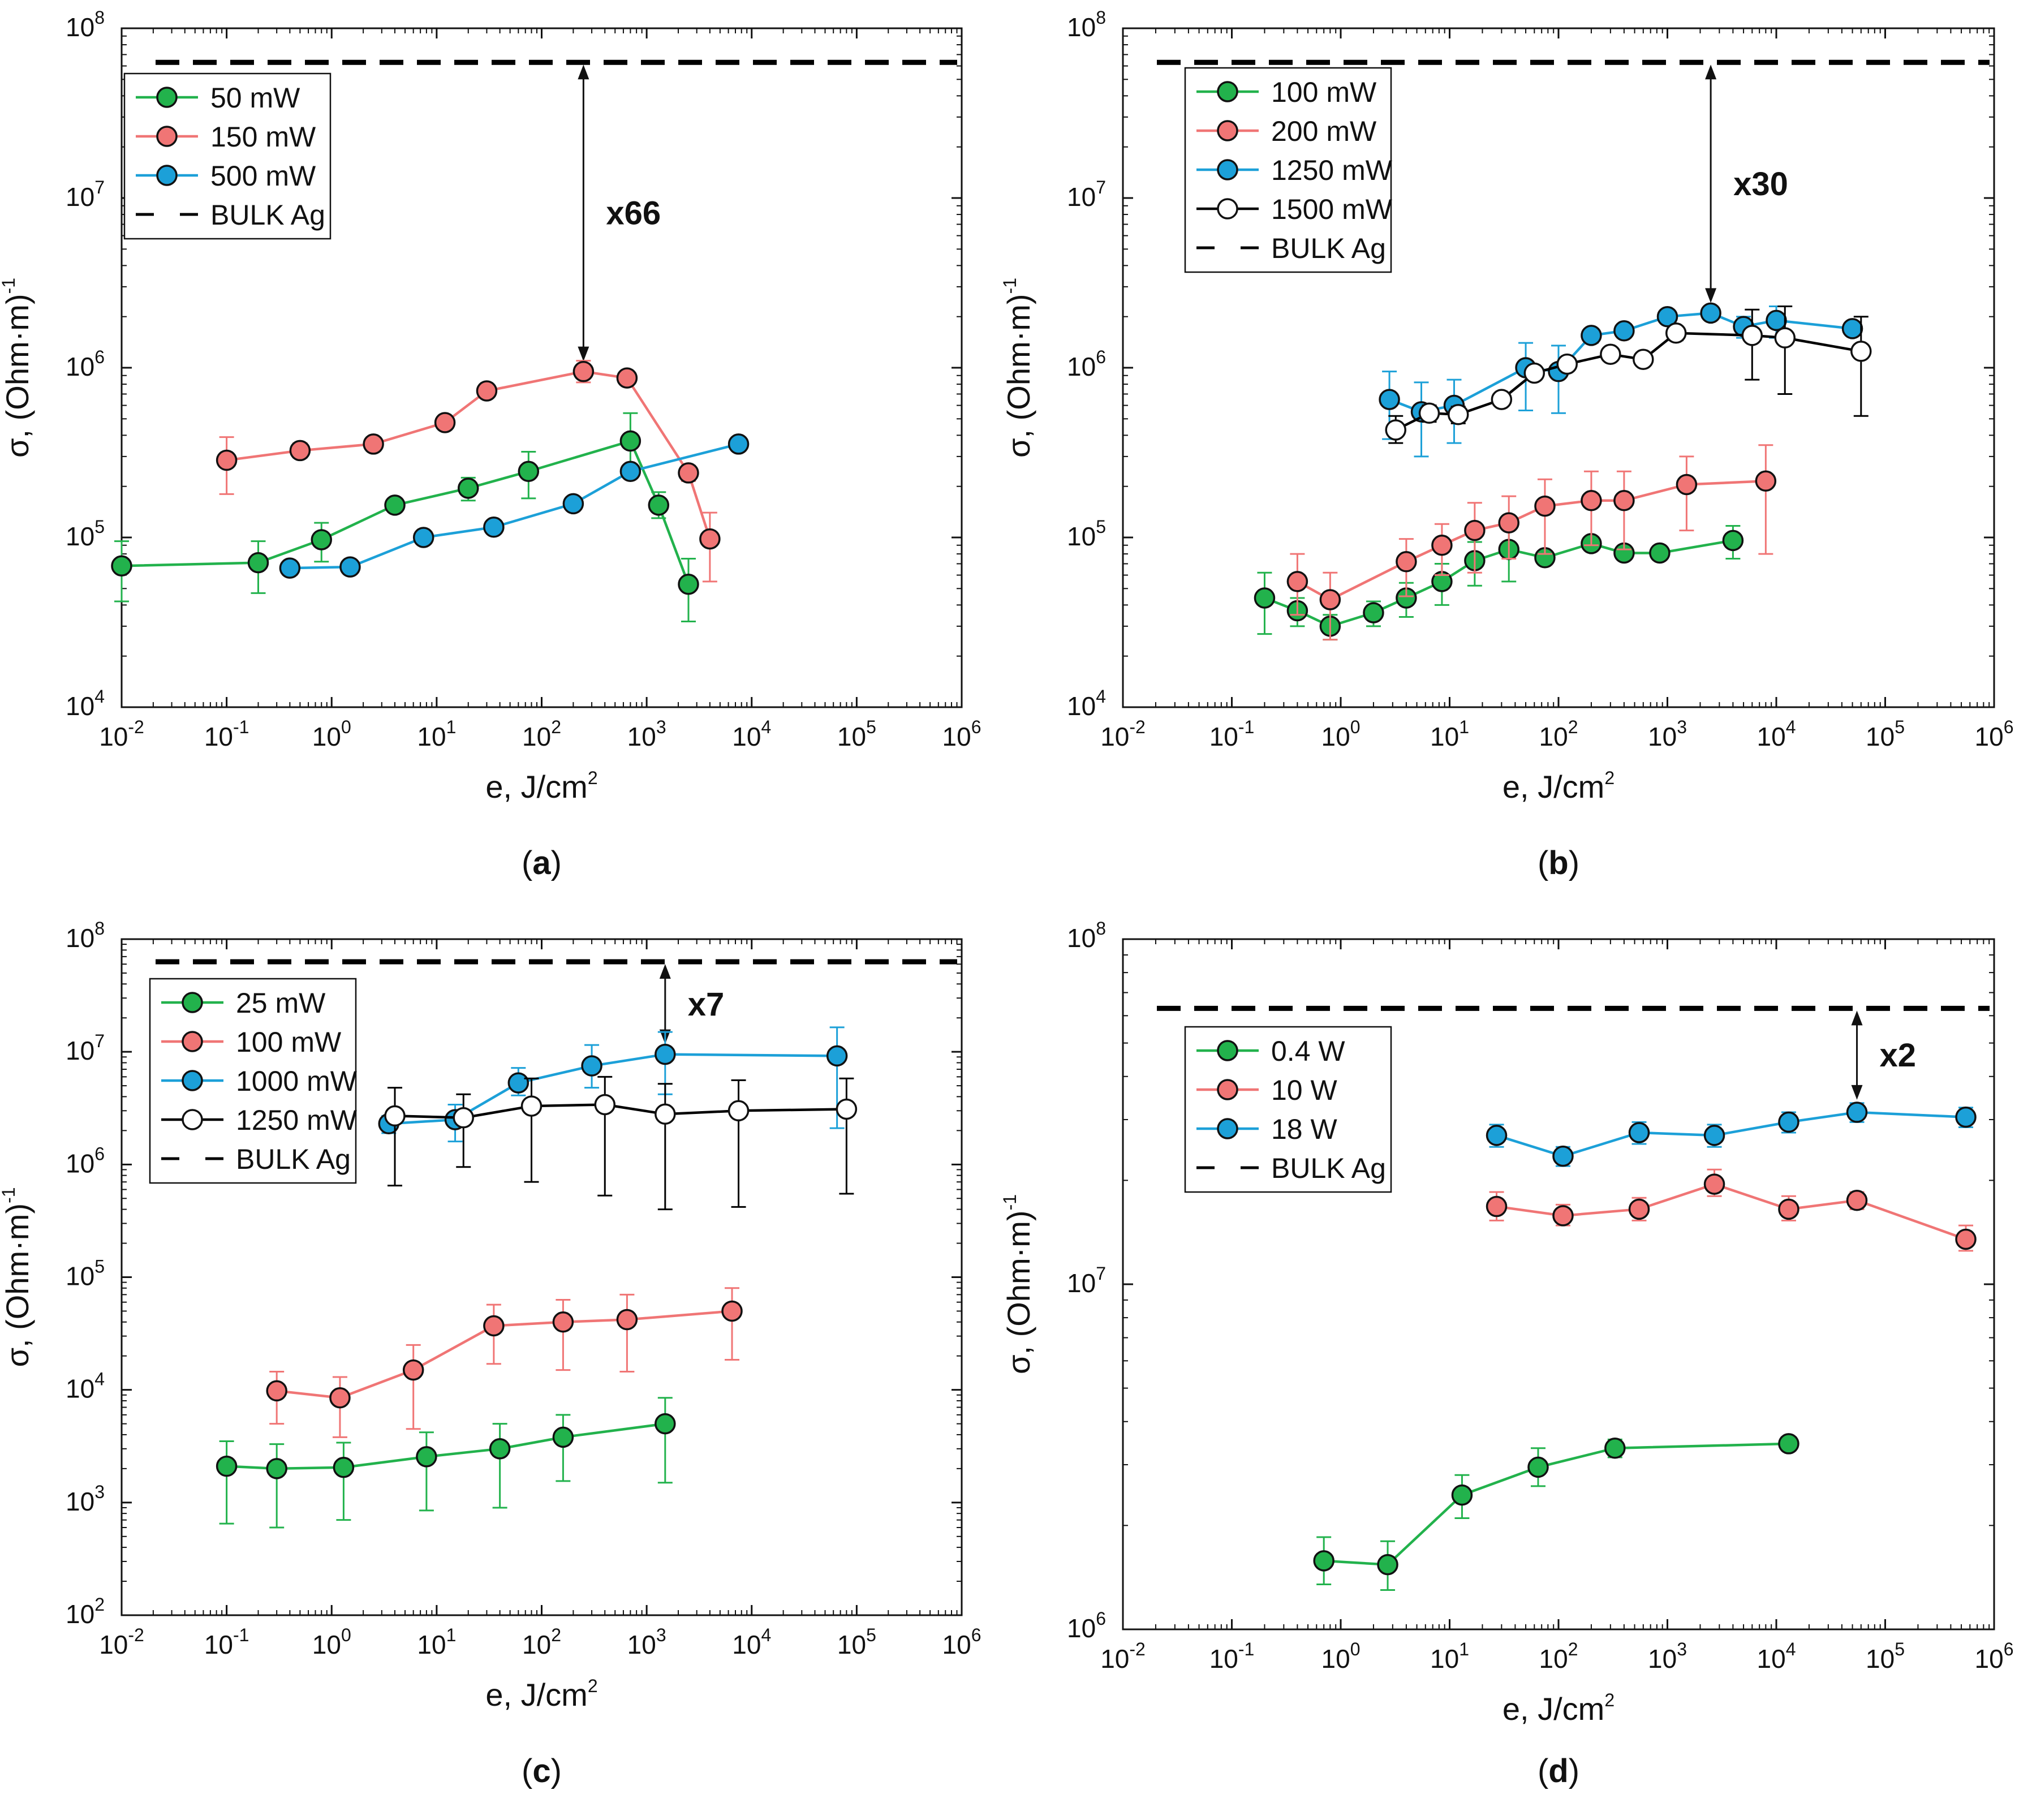  I want to click on y-tick-exp: 7, so click(100, 1041).